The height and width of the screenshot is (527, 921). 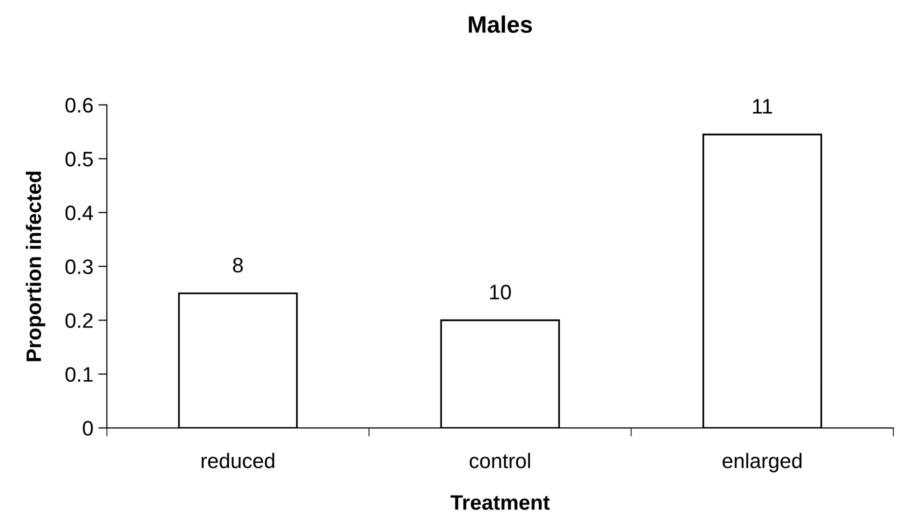 I want to click on x-tick-label: enlarged, so click(x=762, y=462).